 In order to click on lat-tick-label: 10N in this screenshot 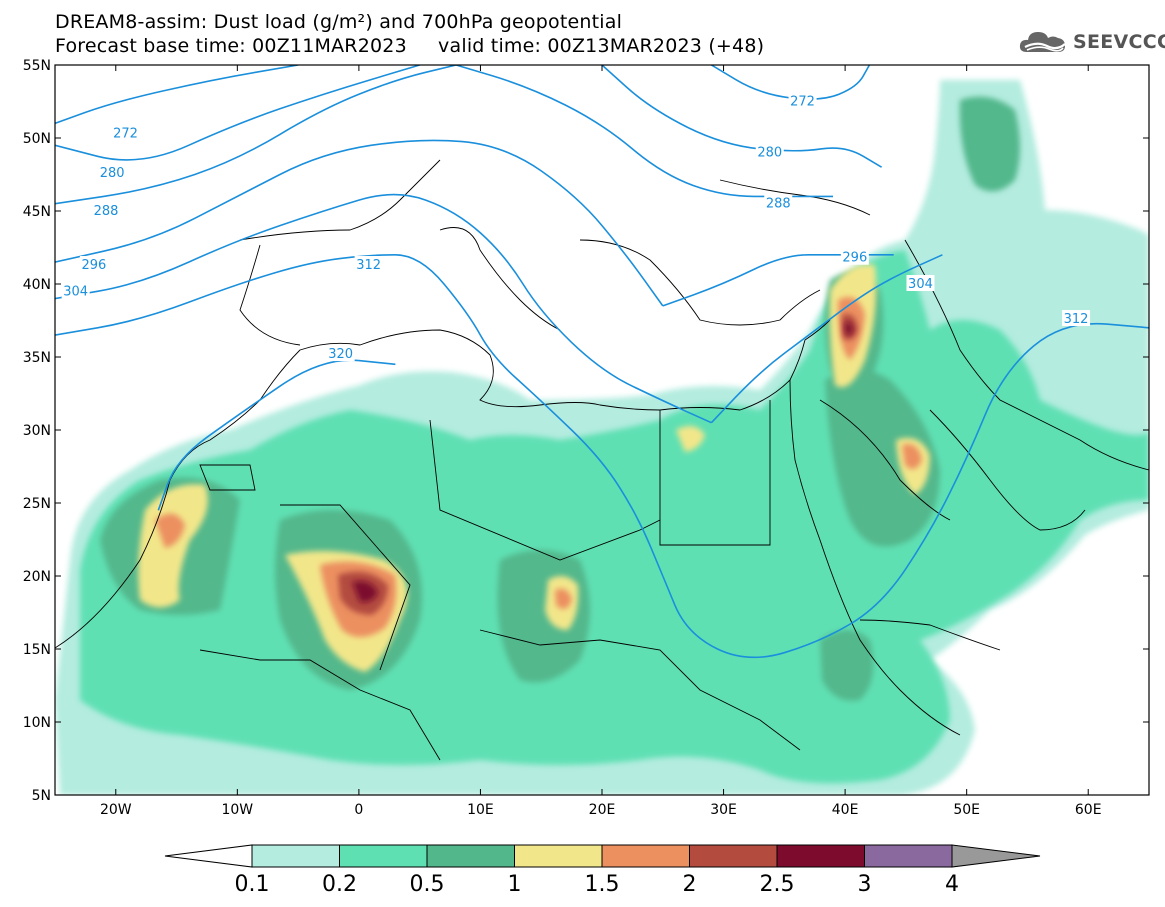, I will do `click(37, 723)`.